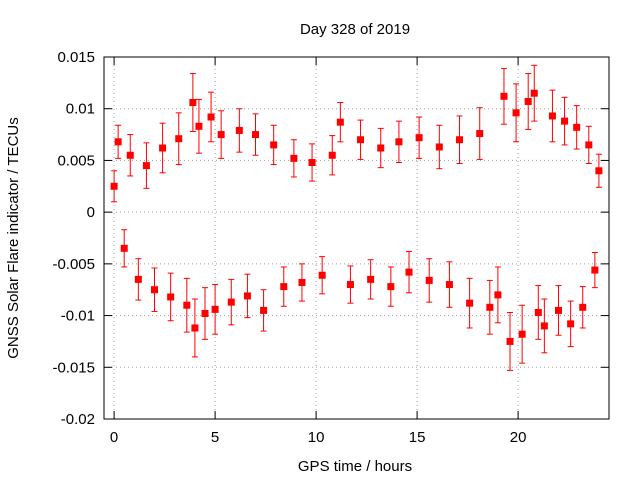  Describe the element at coordinates (114, 437) in the screenshot. I see `x-tick-label: 0` at that location.